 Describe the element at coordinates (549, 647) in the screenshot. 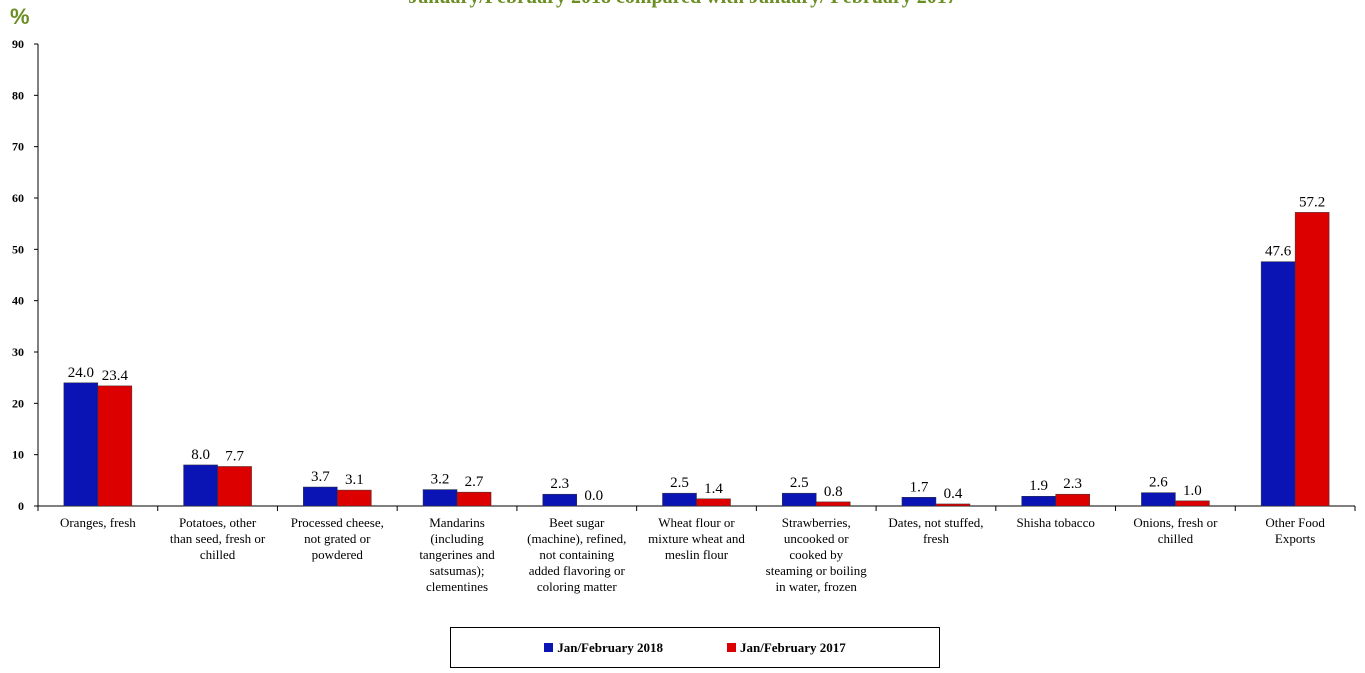

I see `legend-swatch-2018` at that location.